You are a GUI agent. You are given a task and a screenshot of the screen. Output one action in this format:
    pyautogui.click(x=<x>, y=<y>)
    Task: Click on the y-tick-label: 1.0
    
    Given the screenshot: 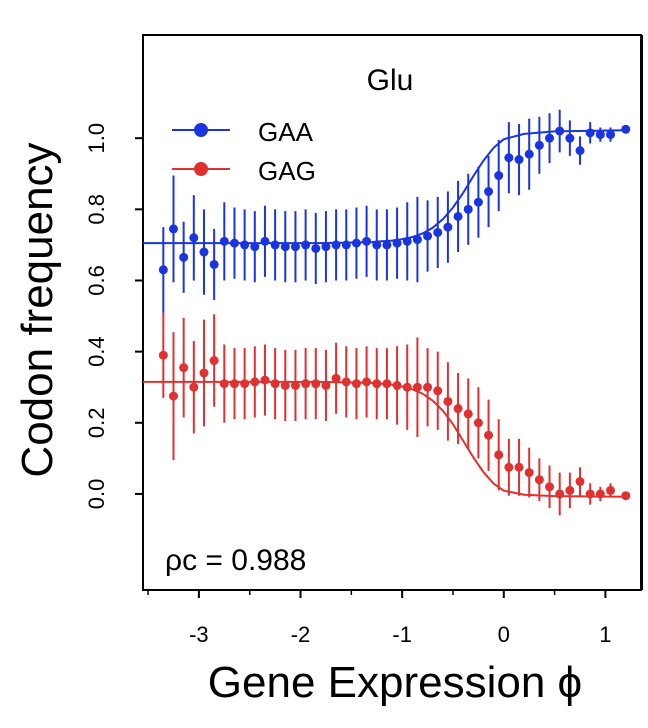 What is the action you would take?
    pyautogui.click(x=96, y=138)
    